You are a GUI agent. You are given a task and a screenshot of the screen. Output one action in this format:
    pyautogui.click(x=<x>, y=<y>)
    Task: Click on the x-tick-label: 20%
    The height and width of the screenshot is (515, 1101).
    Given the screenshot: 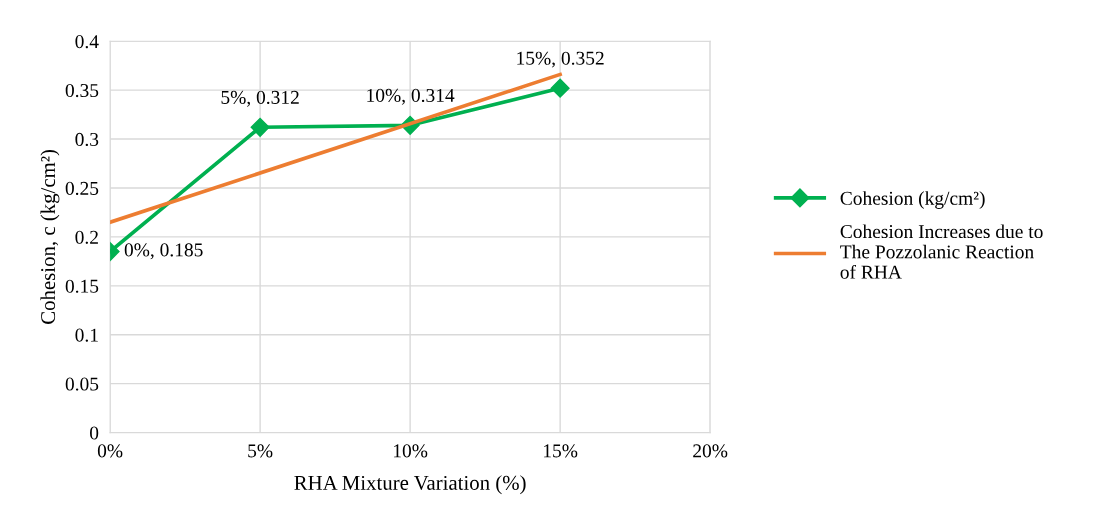 What is the action you would take?
    pyautogui.click(x=710, y=451)
    